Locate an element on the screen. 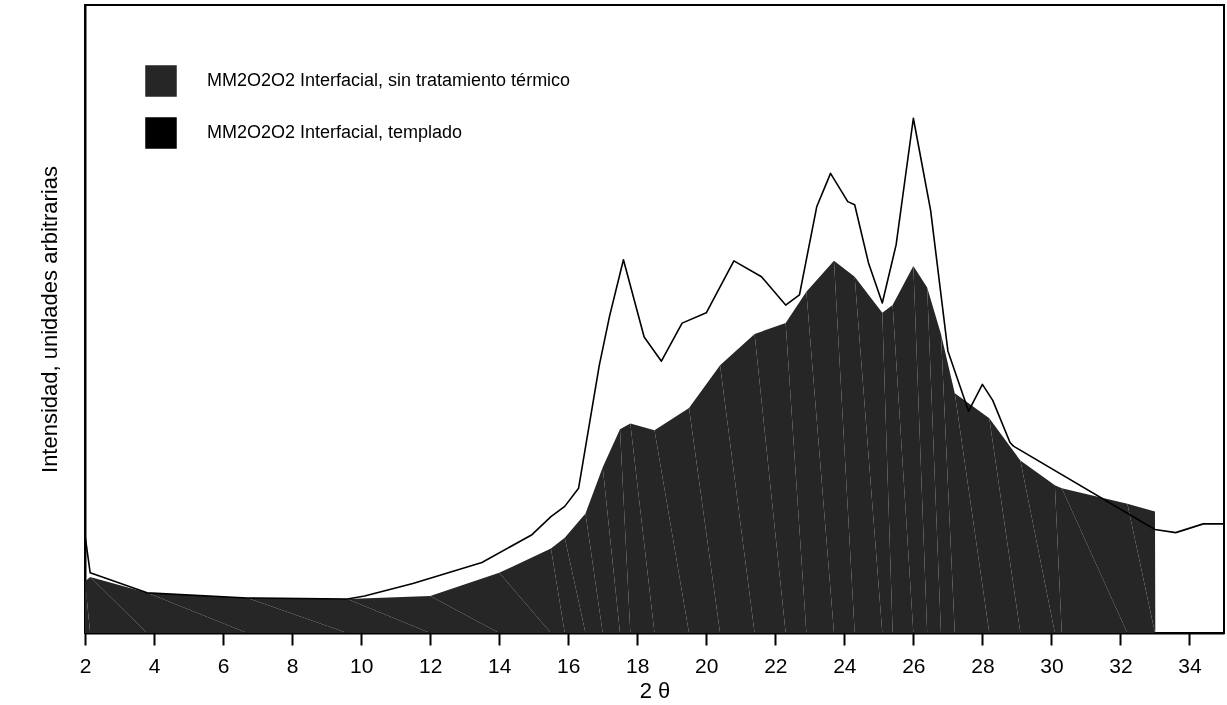  x-tick-label: 16 is located at coordinates (569, 665).